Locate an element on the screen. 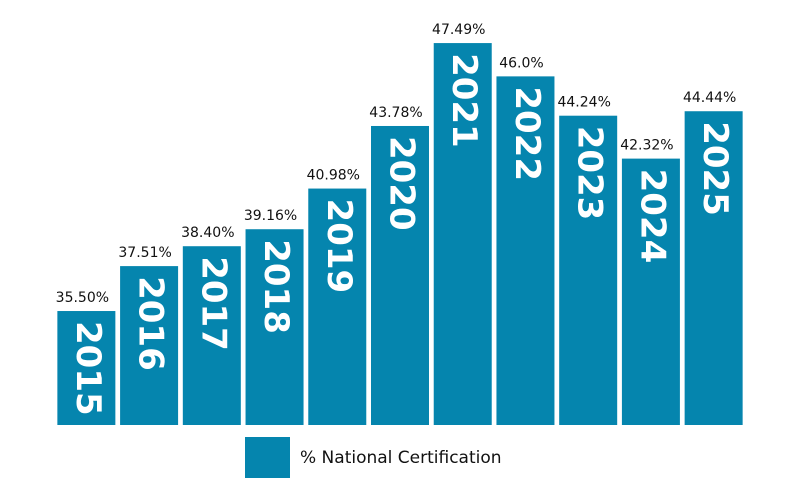  category-label: 2024 is located at coordinates (652, 216).